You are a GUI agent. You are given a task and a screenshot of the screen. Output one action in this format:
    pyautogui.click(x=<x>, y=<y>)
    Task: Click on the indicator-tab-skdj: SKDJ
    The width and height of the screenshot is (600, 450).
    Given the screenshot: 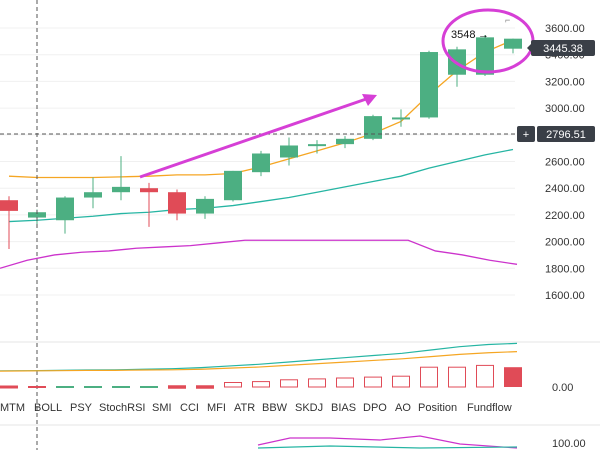 What is the action you would take?
    pyautogui.click(x=309, y=408)
    